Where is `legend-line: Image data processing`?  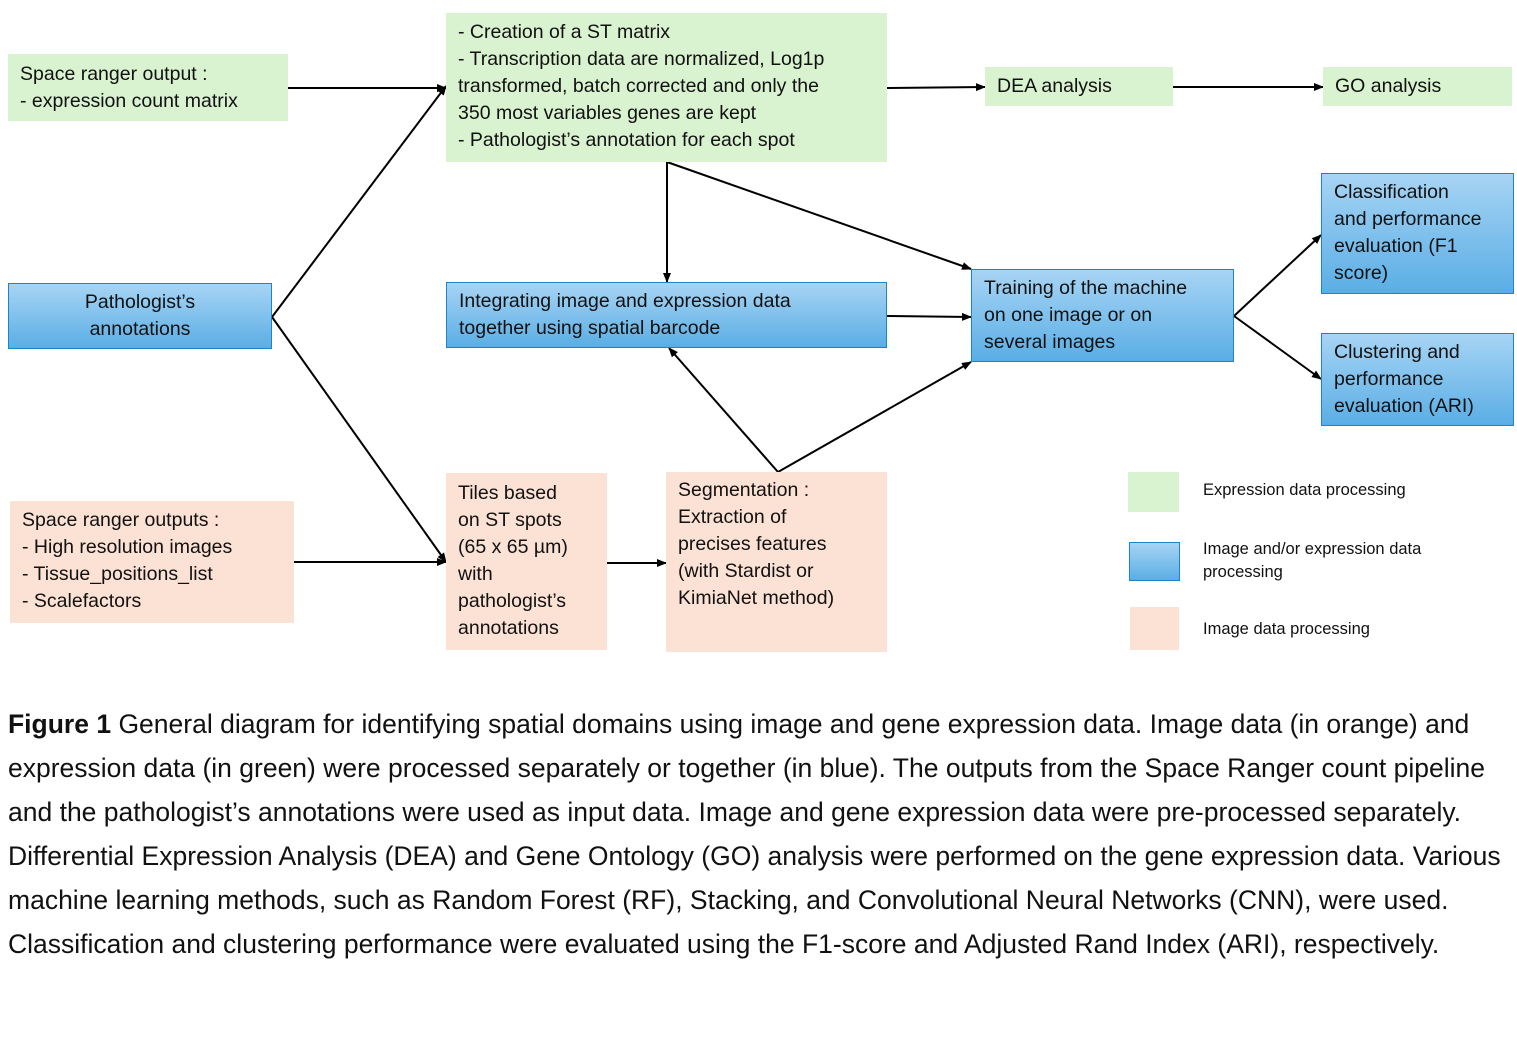 legend-line: Image data processing is located at coordinates (1286, 629).